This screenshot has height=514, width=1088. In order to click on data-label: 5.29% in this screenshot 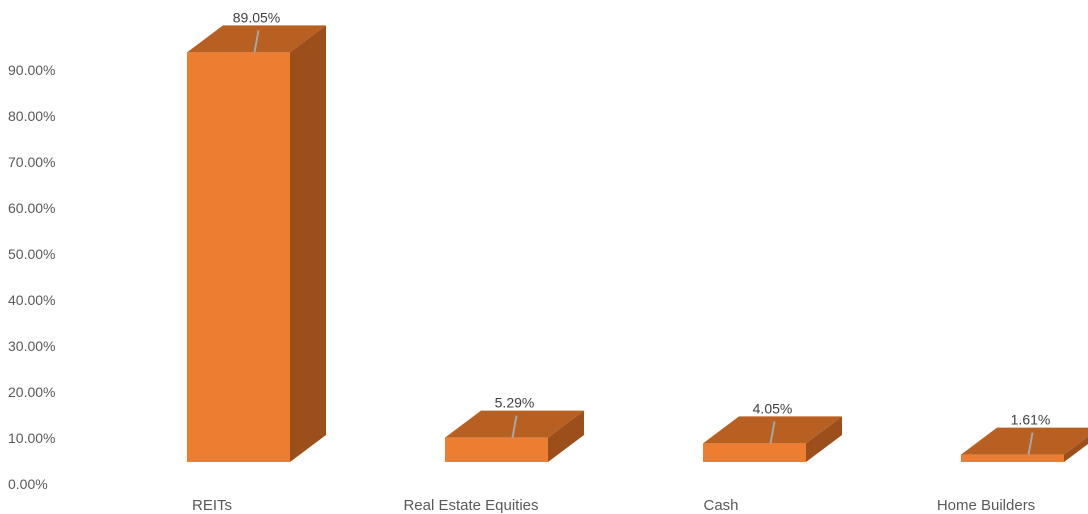, I will do `click(515, 403)`.